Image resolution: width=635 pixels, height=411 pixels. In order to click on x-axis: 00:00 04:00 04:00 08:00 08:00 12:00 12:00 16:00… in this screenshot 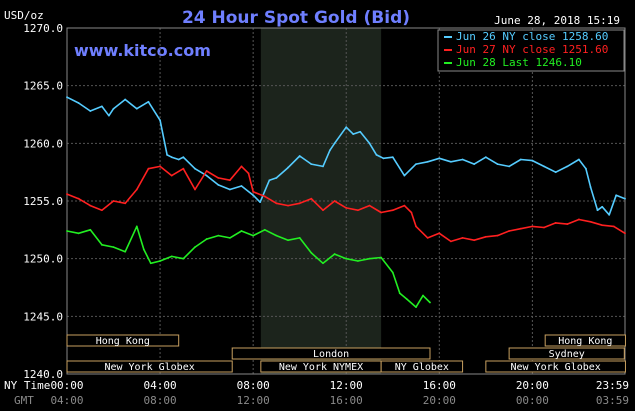, I will do `click(339, 393)`.